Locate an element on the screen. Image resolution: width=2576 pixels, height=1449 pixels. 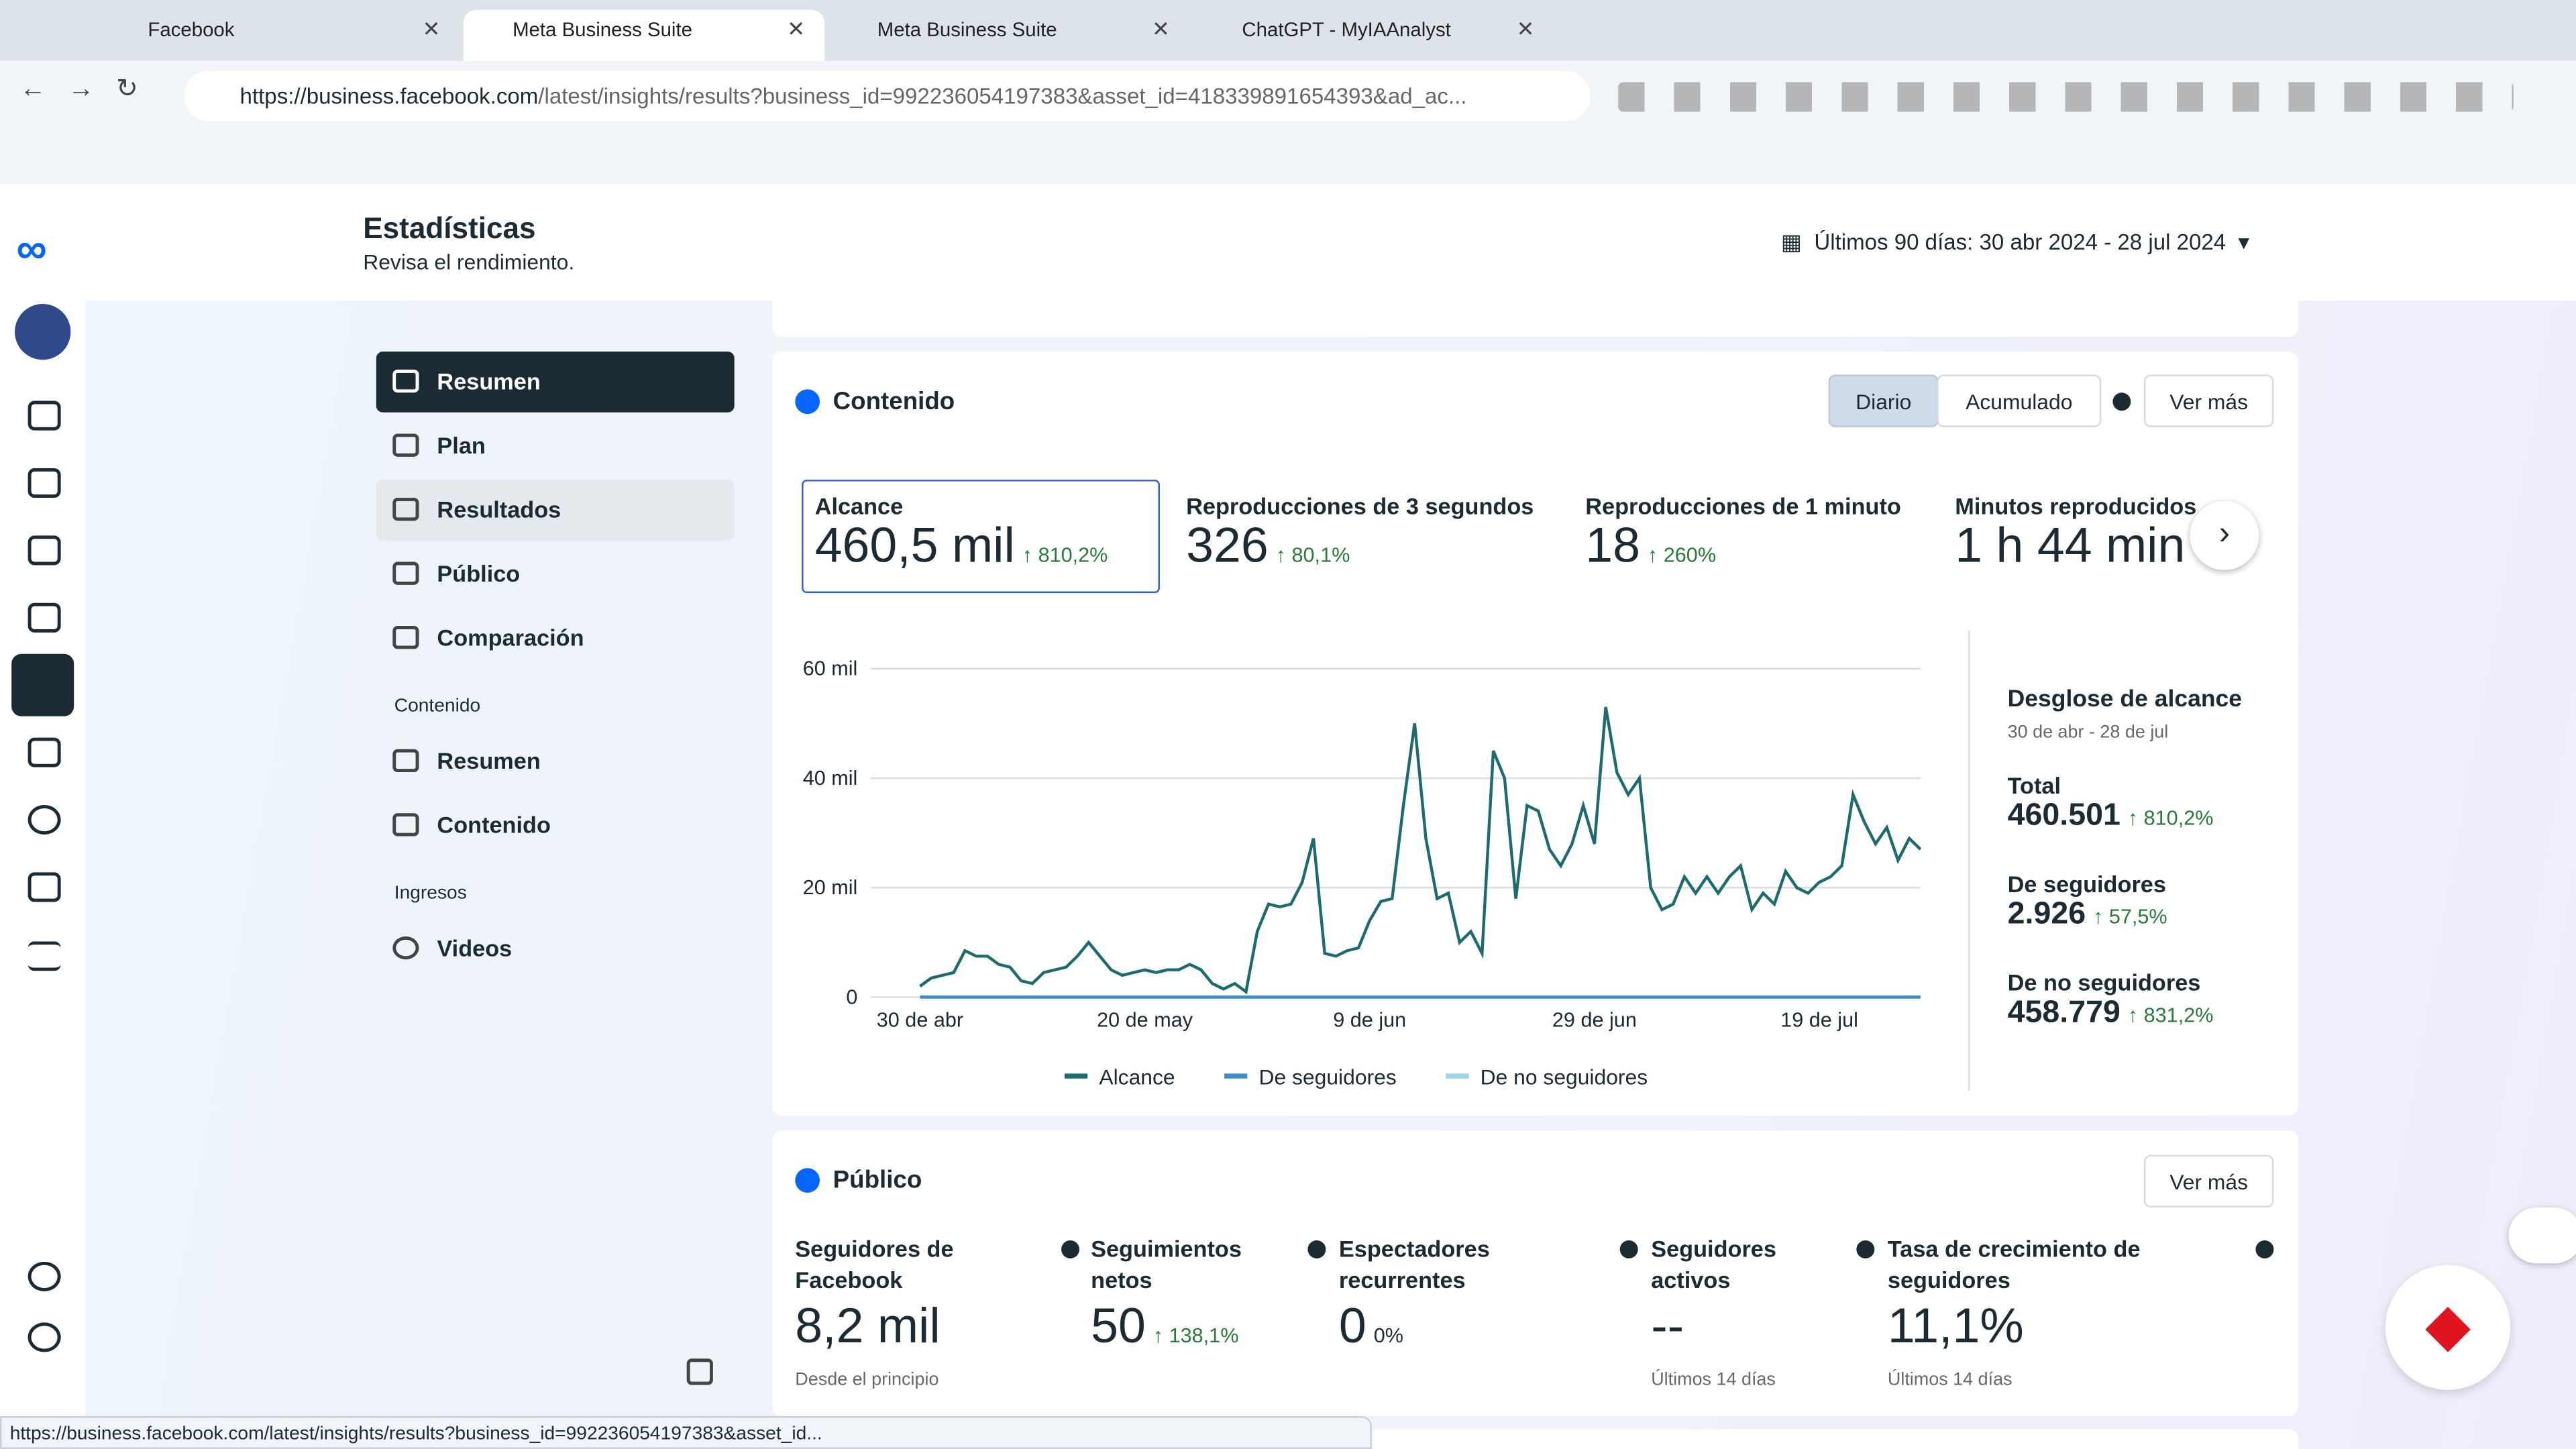
nav-buttons: ← → ↻ is located at coordinates (78, 89).